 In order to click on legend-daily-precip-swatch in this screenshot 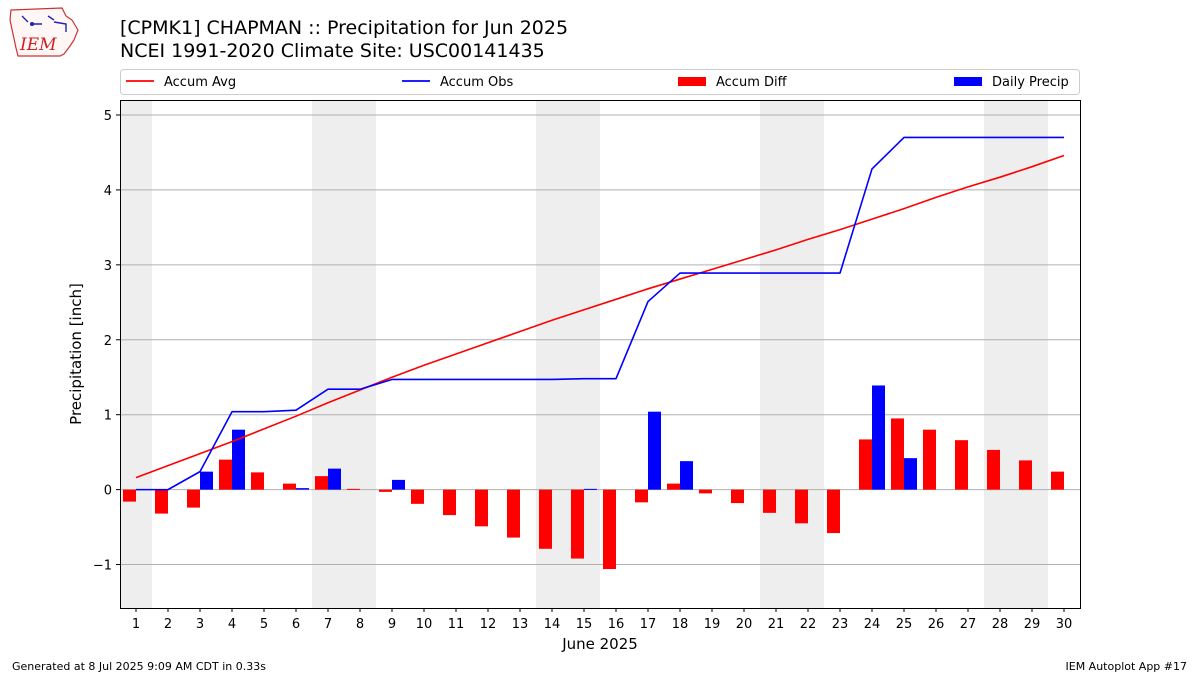, I will do `click(968, 81)`.